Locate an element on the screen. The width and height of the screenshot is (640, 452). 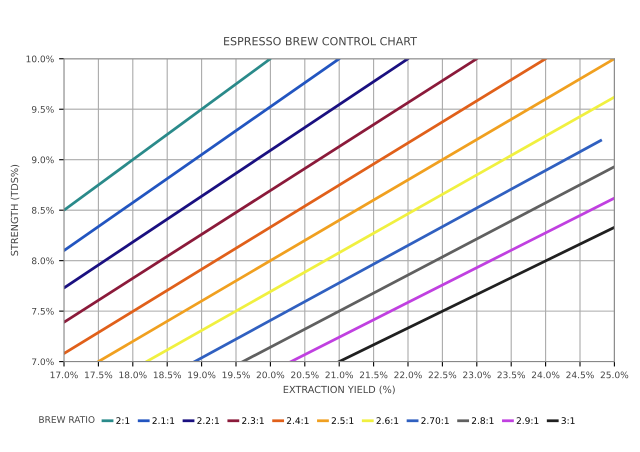
legend-label: 3:1 is located at coordinates (568, 420).